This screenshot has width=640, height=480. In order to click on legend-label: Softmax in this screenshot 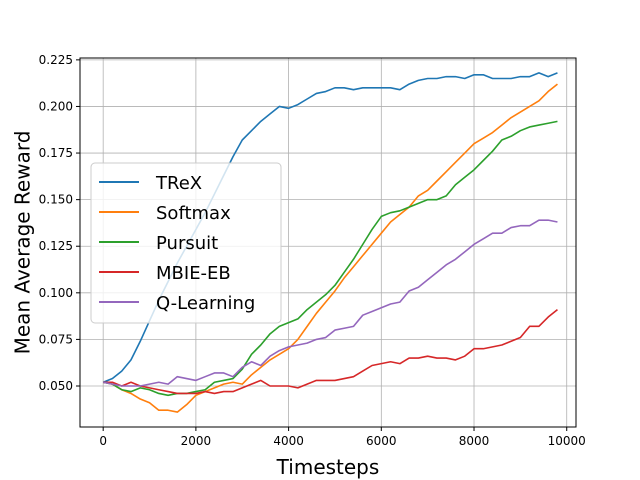, I will do `click(193, 213)`.